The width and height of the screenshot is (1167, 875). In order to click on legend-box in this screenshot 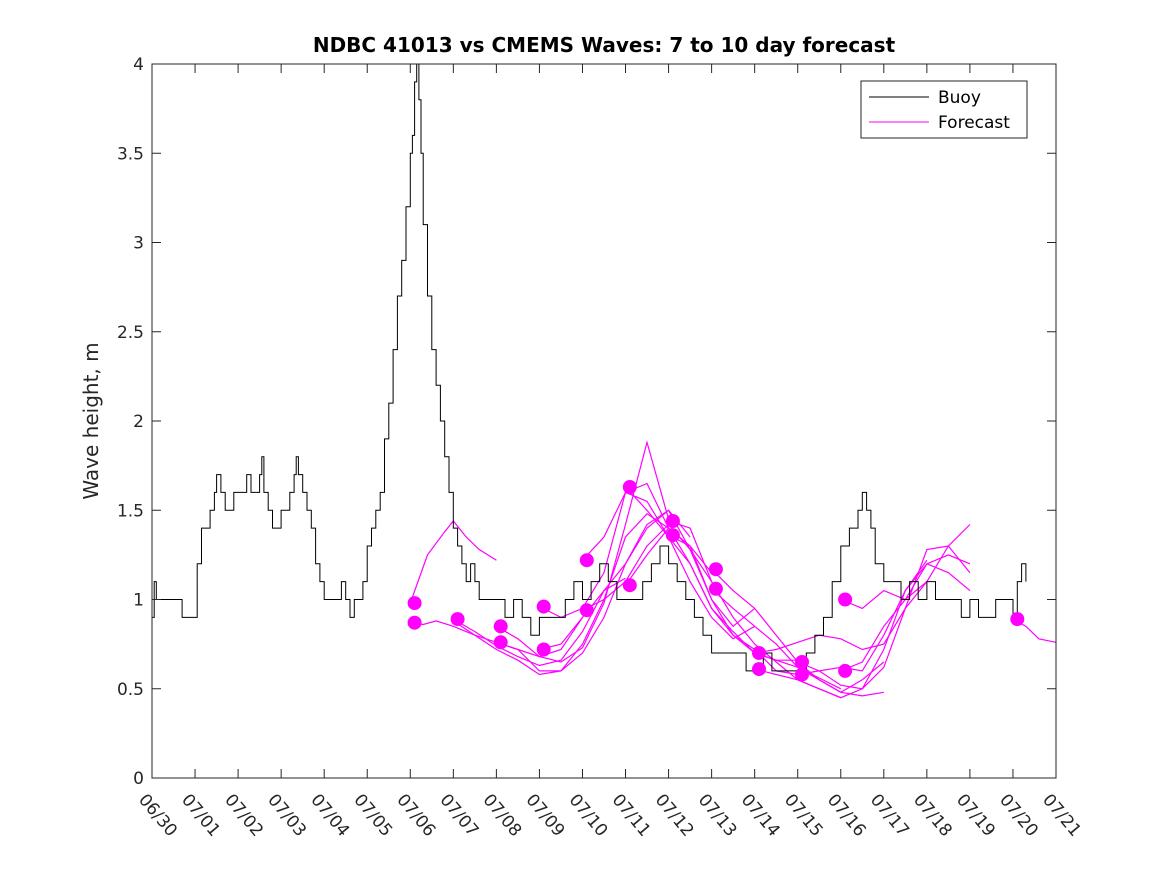, I will do `click(944, 109)`.